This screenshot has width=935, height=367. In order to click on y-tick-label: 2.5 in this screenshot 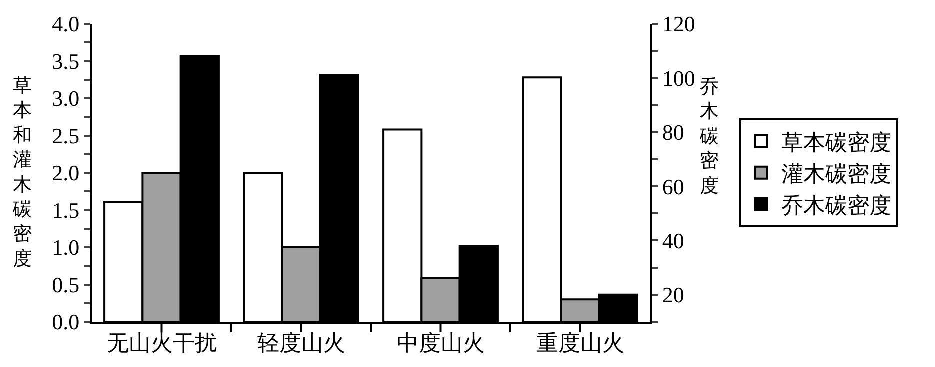, I will do `click(66, 135)`.